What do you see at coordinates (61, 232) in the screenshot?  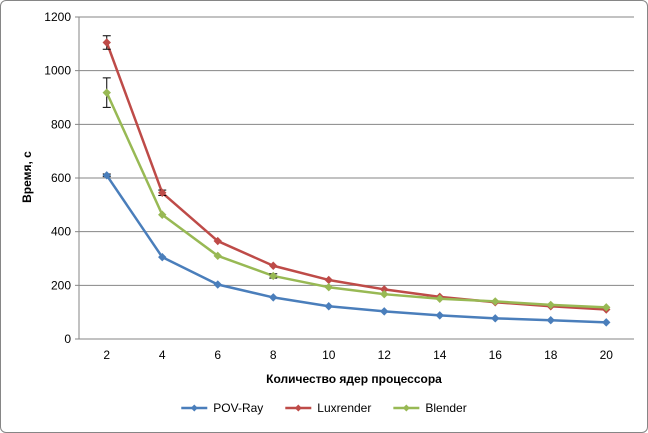 I see `y-tick-label-400: 400` at bounding box center [61, 232].